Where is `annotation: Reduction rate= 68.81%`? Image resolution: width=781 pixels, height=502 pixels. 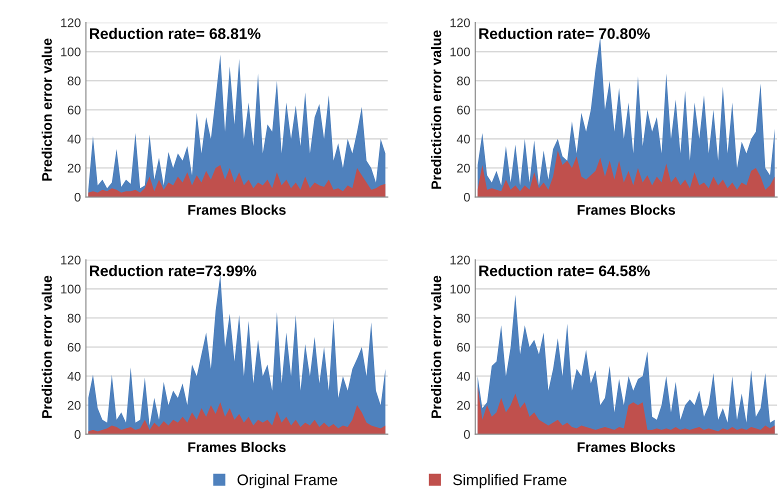
annotation: Reduction rate= 68.81% is located at coordinates (175, 34).